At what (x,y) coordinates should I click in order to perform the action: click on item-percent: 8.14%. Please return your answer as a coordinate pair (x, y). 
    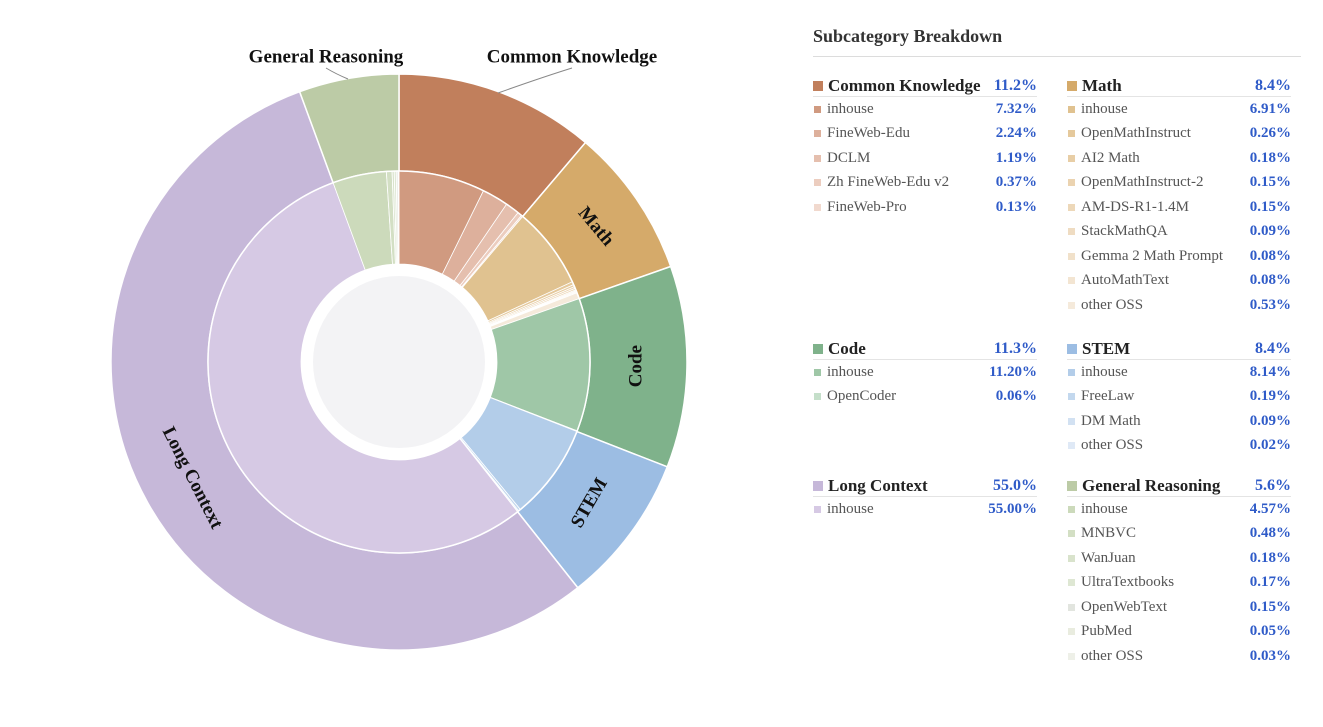
    Looking at the image, I should click on (1270, 371).